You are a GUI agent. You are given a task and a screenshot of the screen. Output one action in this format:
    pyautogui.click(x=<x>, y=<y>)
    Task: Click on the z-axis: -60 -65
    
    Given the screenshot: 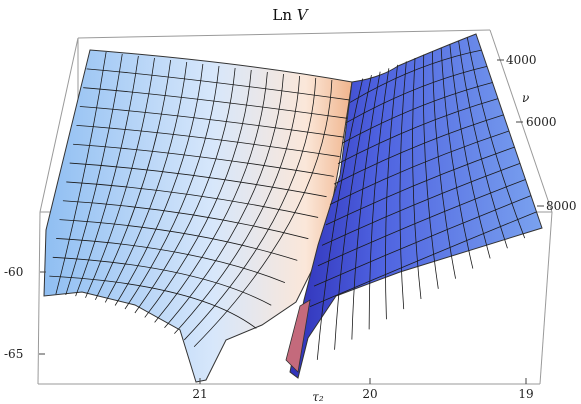 What is the action you would take?
    pyautogui.click(x=25, y=313)
    